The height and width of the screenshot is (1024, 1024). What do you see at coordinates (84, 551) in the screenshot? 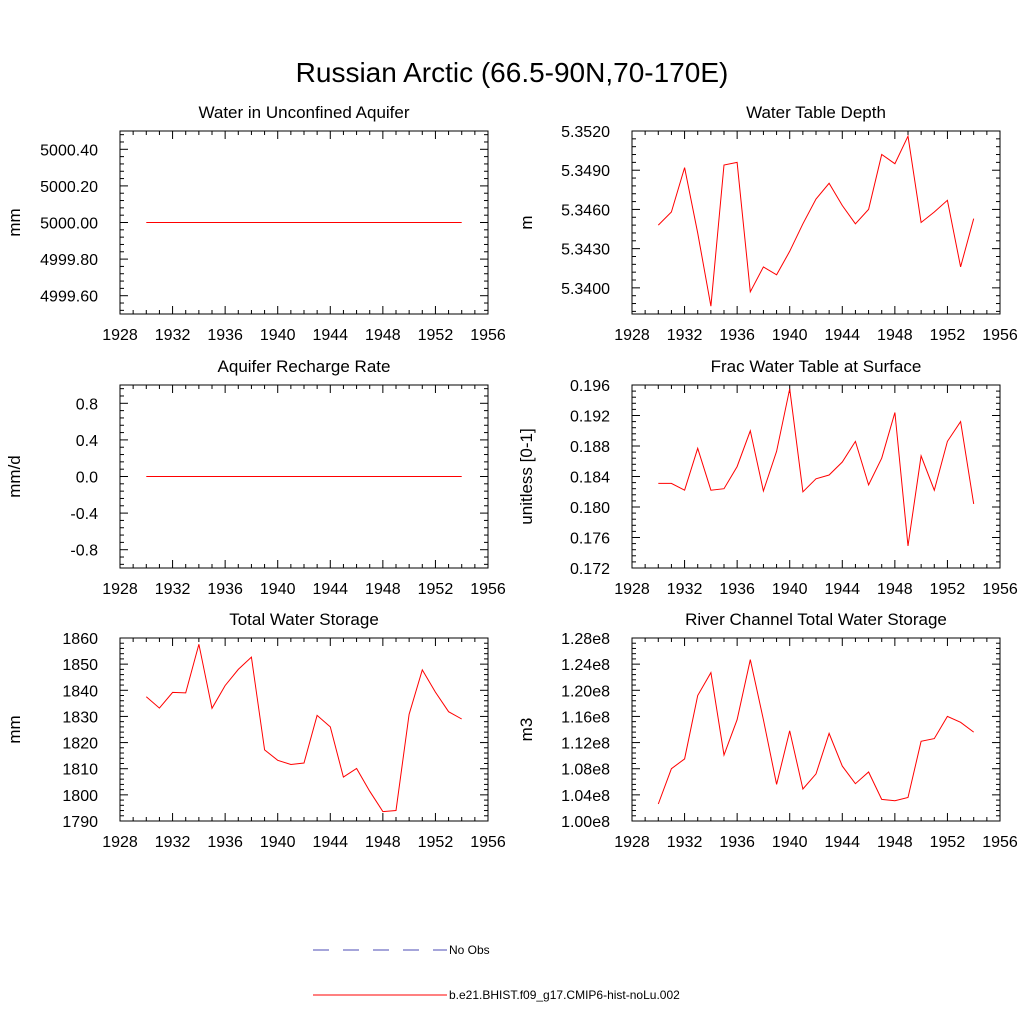
I see `y-tick-label: -0.8` at bounding box center [84, 551].